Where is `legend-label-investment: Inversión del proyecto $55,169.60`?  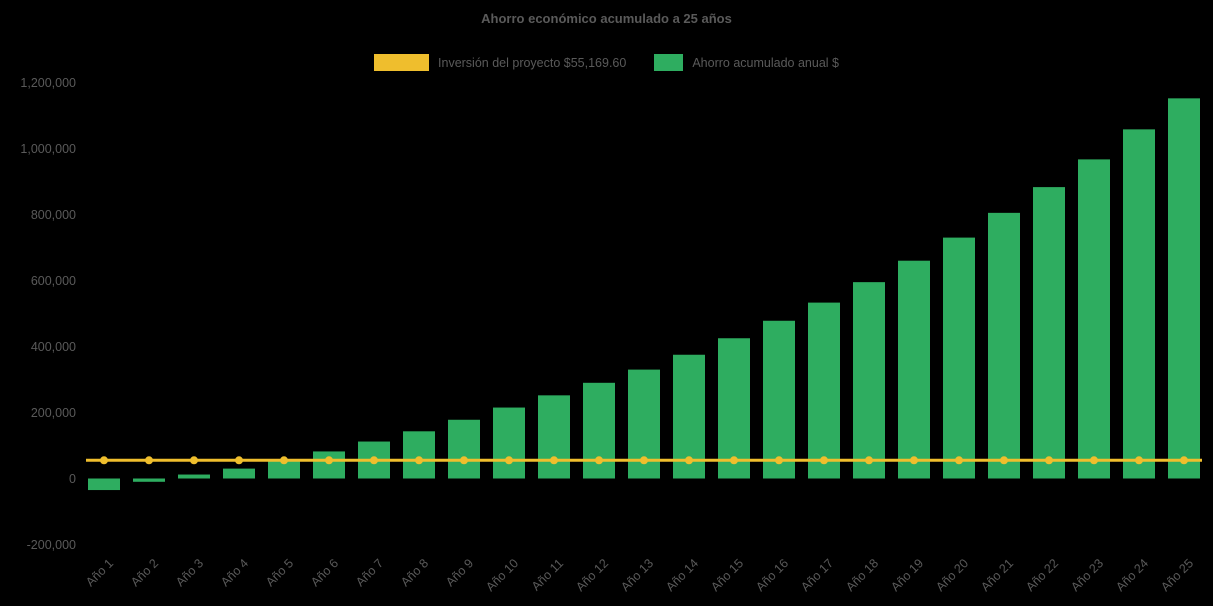 legend-label-investment: Inversión del proyecto $55,169.60 is located at coordinates (532, 62).